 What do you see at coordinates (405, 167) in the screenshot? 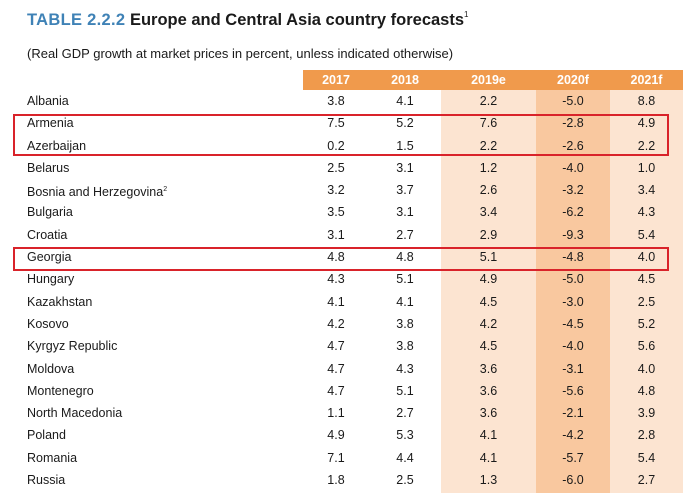
I see `value-cell-2018: 3.1` at bounding box center [405, 167].